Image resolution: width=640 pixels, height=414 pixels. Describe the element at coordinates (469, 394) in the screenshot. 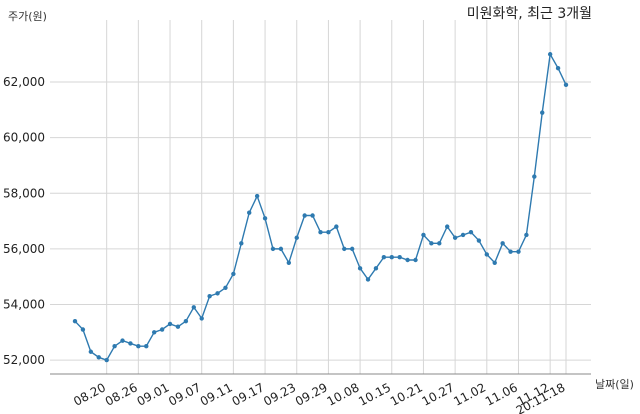

I see `x-tick-label: 11.02` at that location.